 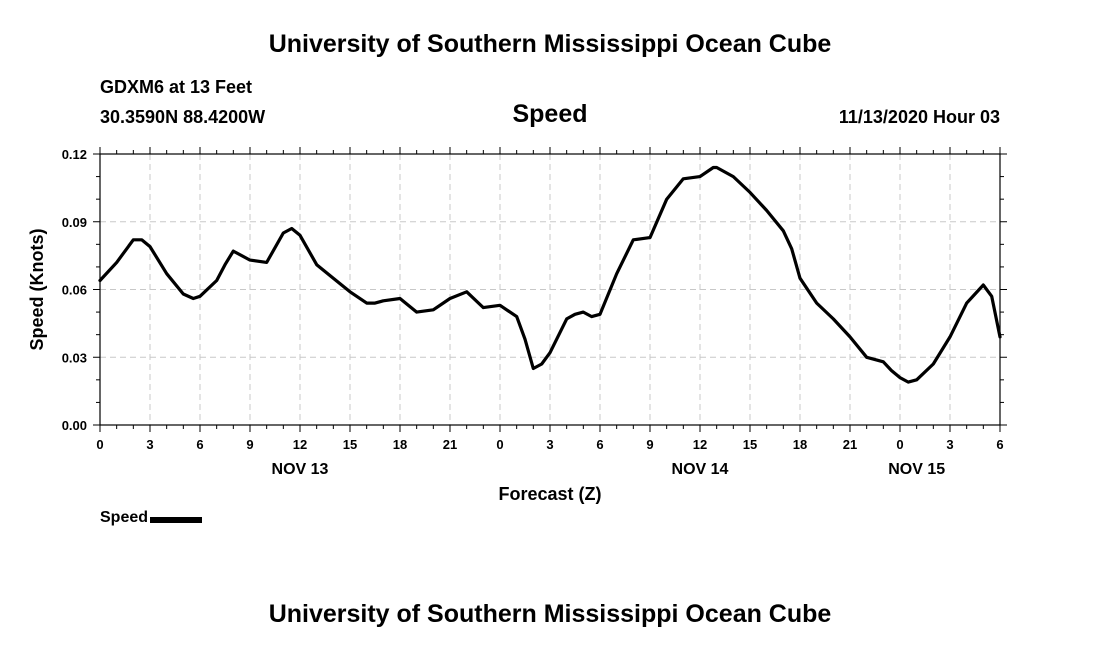 What do you see at coordinates (74, 154) in the screenshot?
I see `y-tick-label: 0.12` at bounding box center [74, 154].